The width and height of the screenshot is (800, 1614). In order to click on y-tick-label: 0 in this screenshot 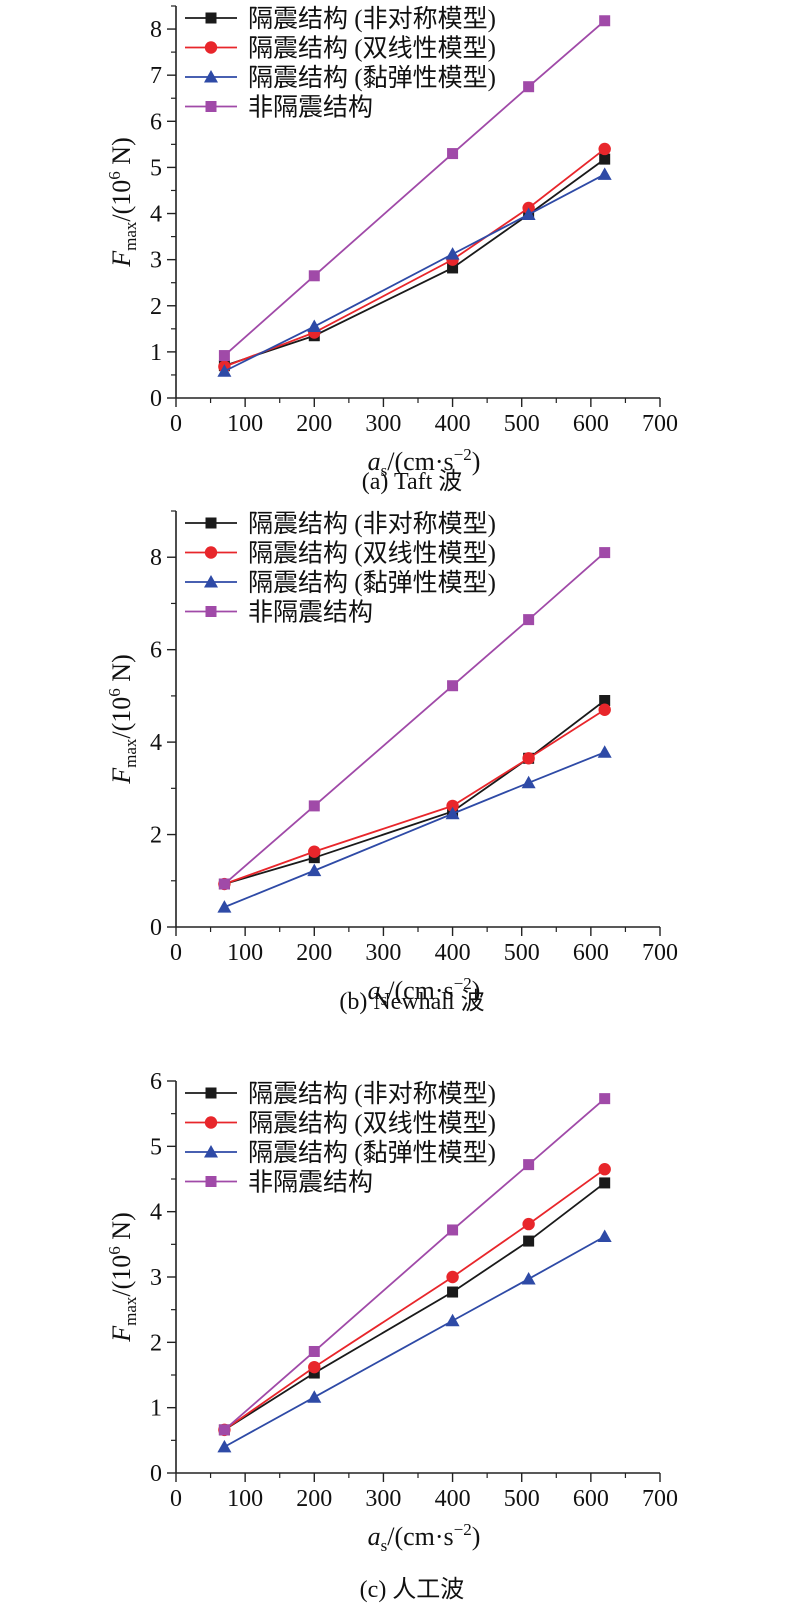, I will do `click(156, 928)`.